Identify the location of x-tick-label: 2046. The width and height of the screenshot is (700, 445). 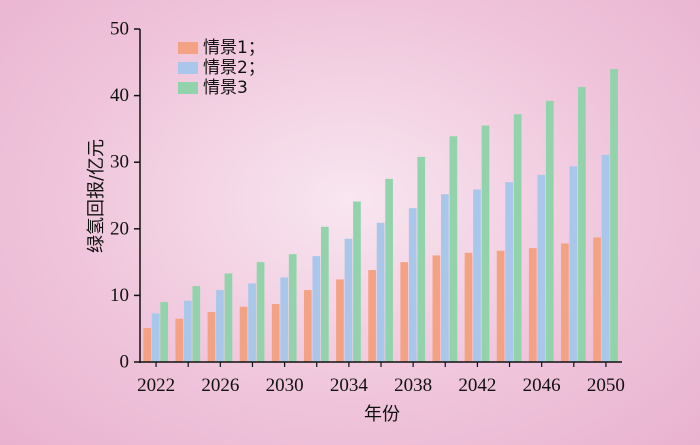
(542, 385).